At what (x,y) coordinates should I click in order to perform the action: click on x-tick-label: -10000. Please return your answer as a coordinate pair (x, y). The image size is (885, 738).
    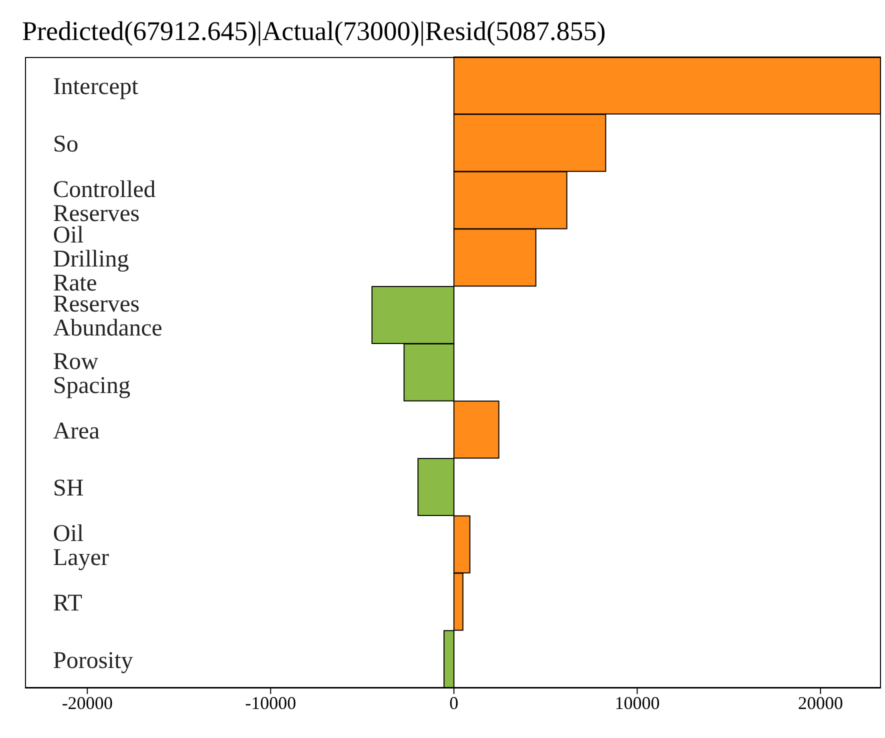
    Looking at the image, I should click on (270, 702).